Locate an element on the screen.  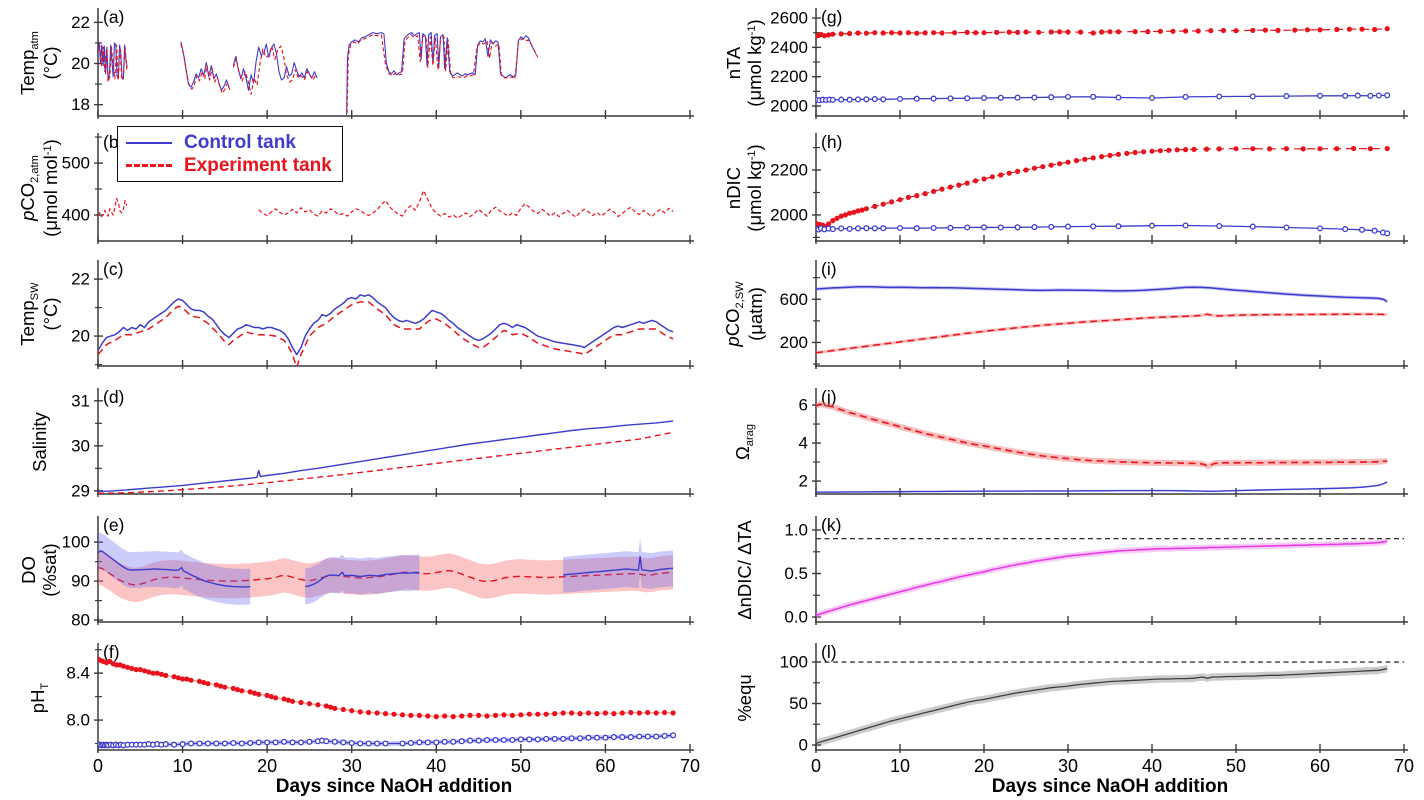
svg-text: 4 is located at coordinates (803, 443).